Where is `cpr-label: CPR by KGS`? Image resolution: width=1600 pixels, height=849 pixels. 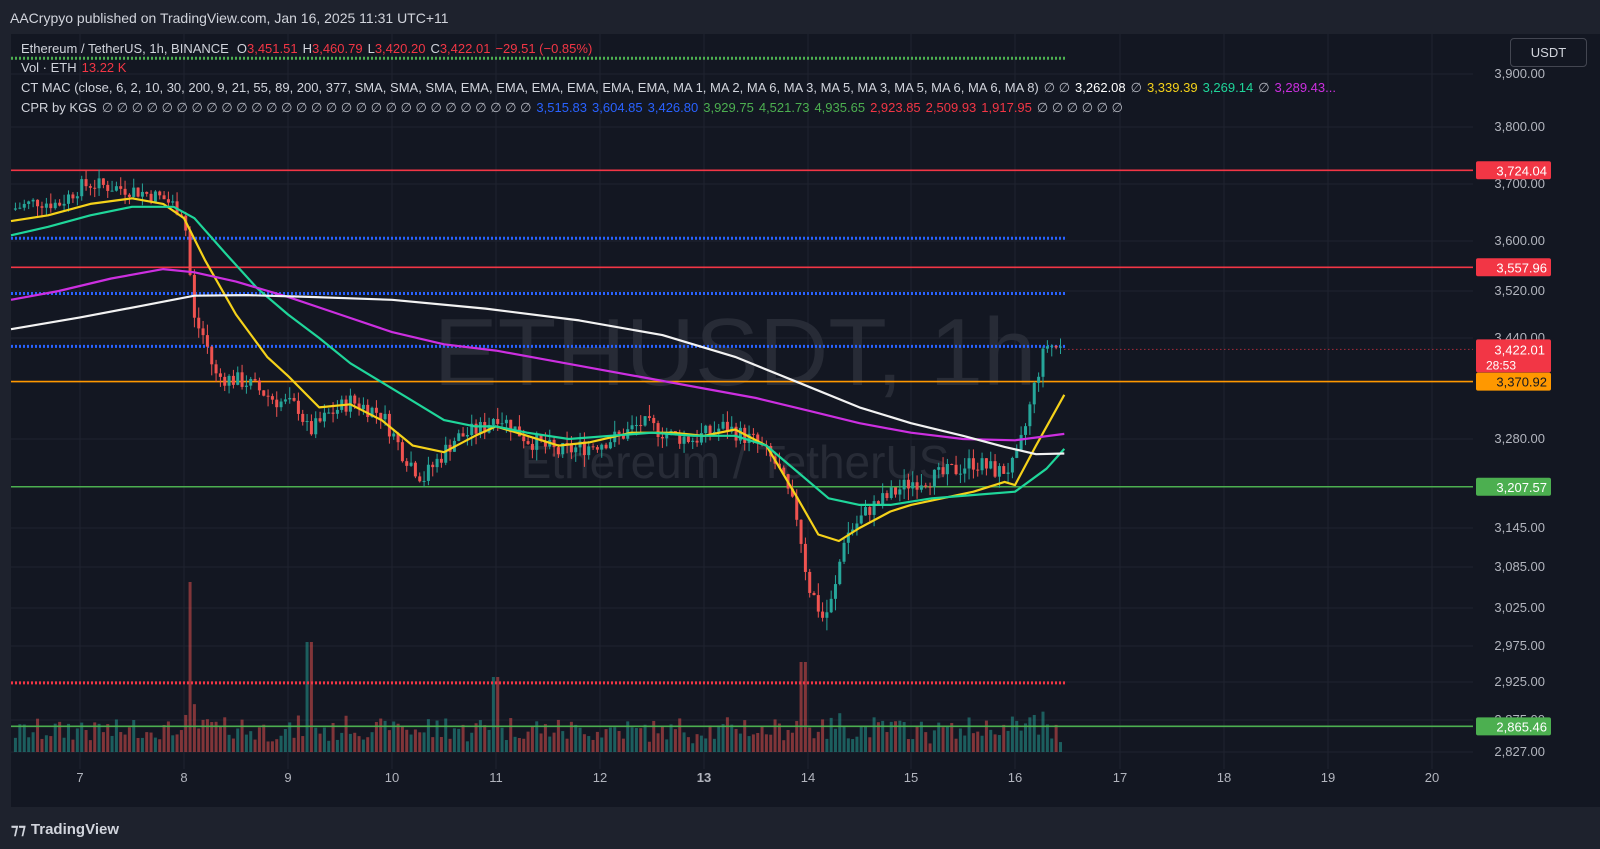 cpr-label: CPR by KGS is located at coordinates (59, 107).